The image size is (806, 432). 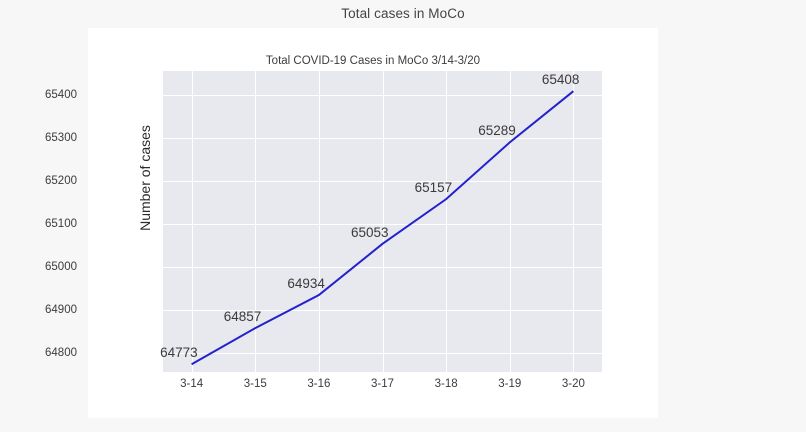 I want to click on y-axis-tick-label: 65000, so click(x=61, y=266).